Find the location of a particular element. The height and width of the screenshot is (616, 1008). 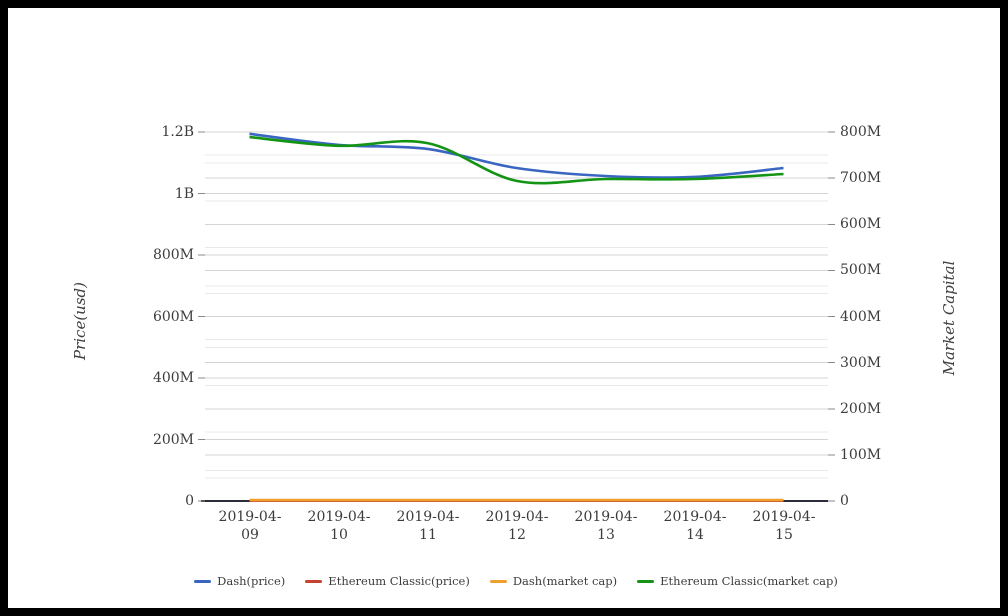

x-tick-label: 2019-04- 13 is located at coordinates (606, 526).